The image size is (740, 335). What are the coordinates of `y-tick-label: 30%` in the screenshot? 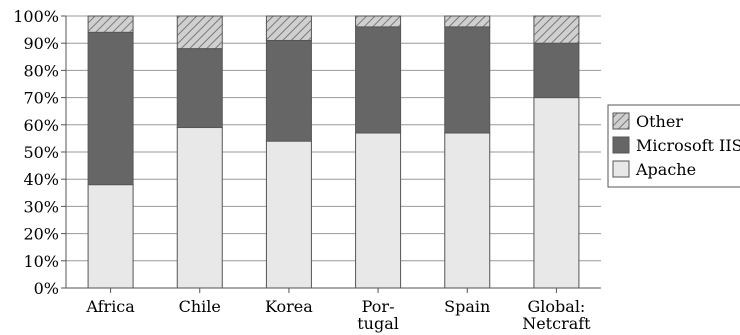 It's located at (41, 206).